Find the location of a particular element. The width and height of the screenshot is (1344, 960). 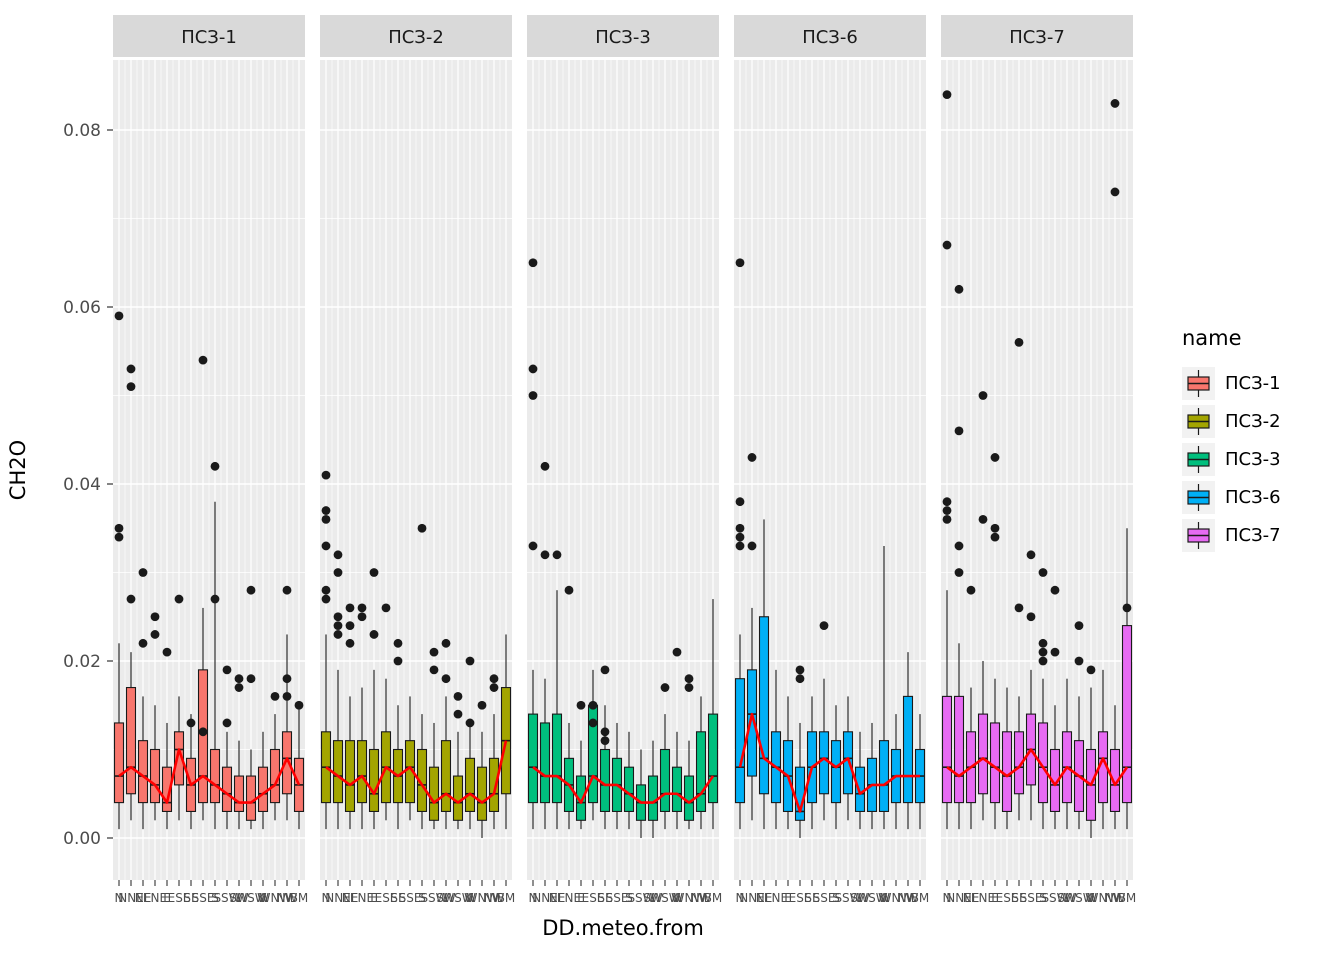

x-tick-label: NE is located at coordinates (971, 898).